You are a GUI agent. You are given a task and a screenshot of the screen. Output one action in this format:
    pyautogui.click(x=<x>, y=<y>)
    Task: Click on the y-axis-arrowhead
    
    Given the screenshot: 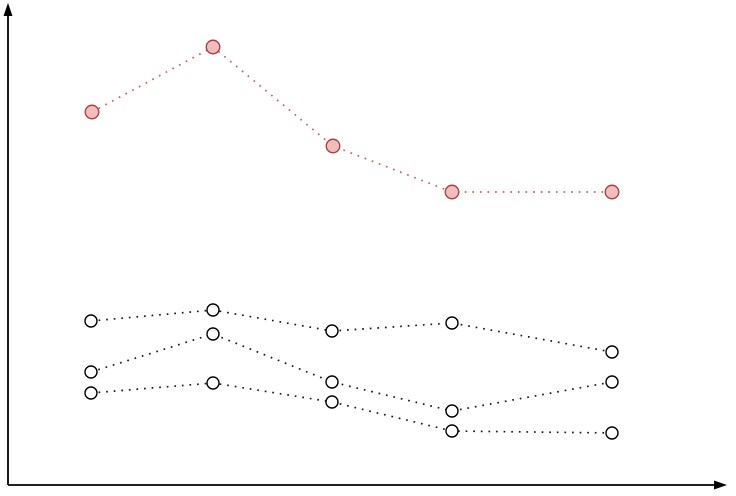 What is the action you would take?
    pyautogui.click(x=8, y=9)
    